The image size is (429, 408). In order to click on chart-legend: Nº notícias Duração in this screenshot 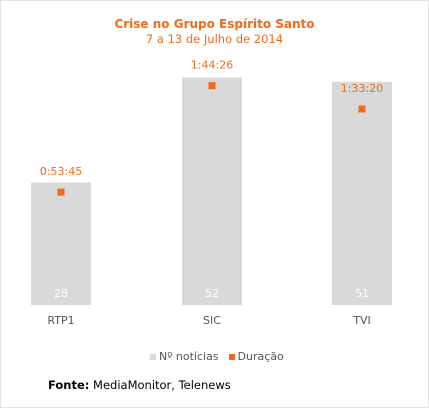, I will do `click(222, 356)`.